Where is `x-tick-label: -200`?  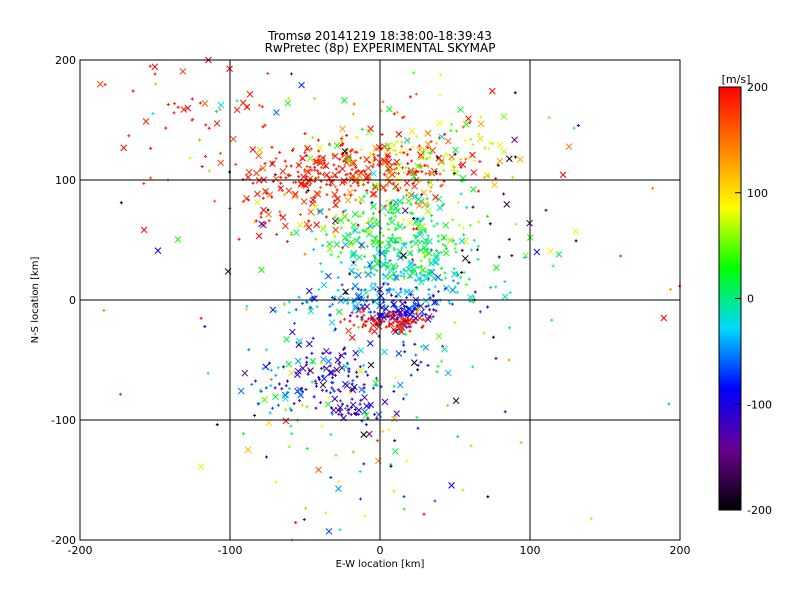 x-tick-label: -200 is located at coordinates (80, 550).